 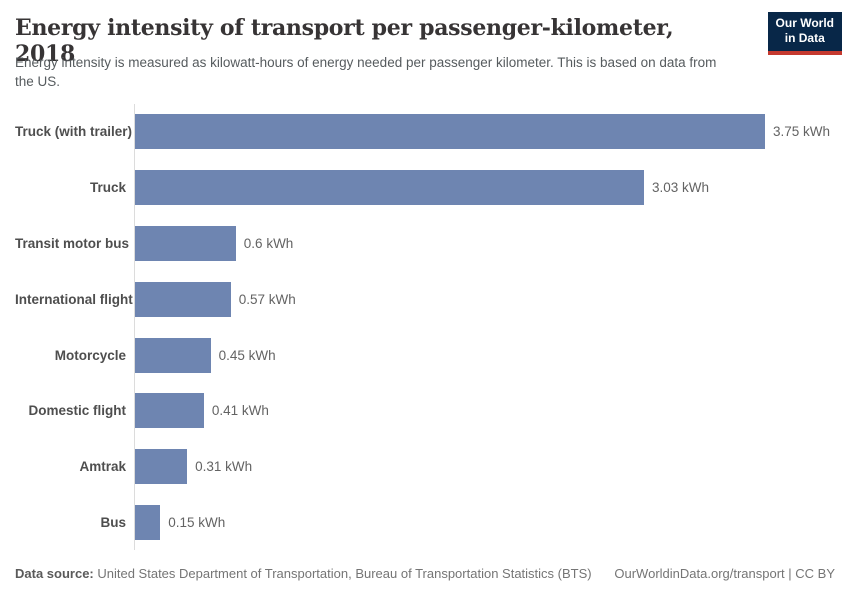 I want to click on owid-logo: Our World in Data, so click(x=804, y=33).